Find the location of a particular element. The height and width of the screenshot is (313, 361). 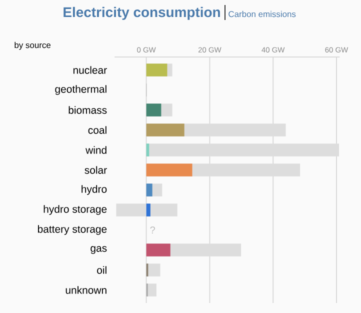

chart-subtitle: Carbon emissions is located at coordinates (262, 14).